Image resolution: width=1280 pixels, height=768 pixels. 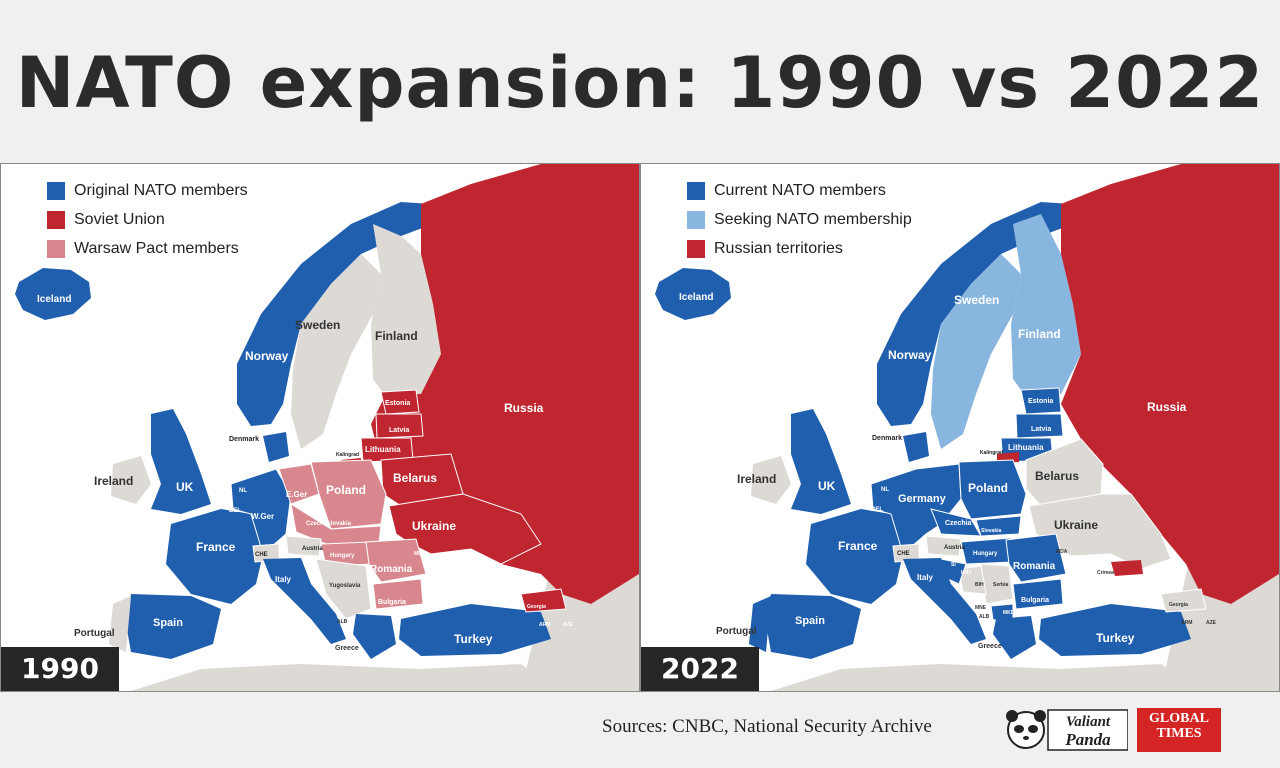 What do you see at coordinates (185, 487) in the screenshot?
I see `label-uk: UK` at bounding box center [185, 487].